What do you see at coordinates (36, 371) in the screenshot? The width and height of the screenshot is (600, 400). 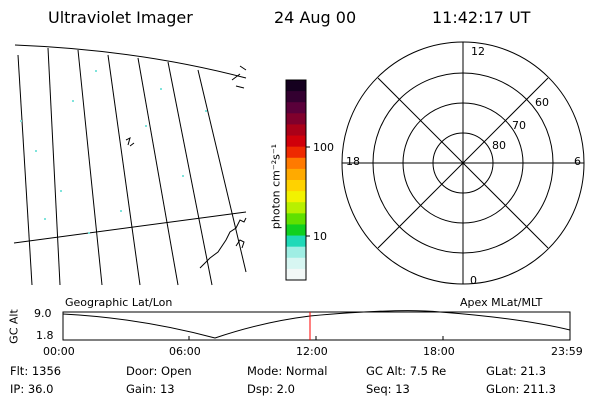 I see `info-flt: Flt: 1356` at bounding box center [36, 371].